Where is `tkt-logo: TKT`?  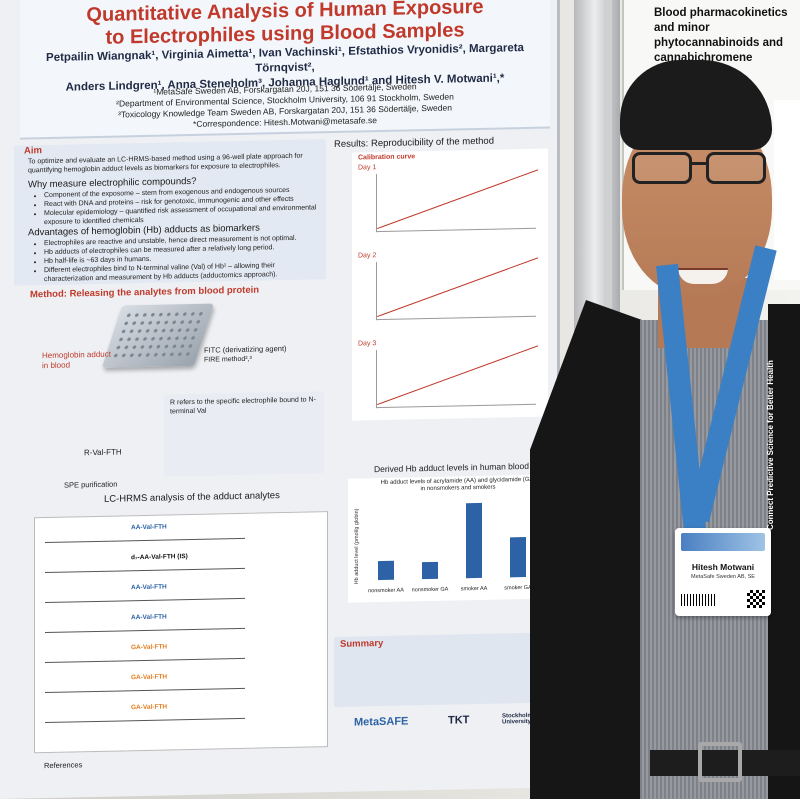 tkt-logo: TKT is located at coordinates (459, 720).